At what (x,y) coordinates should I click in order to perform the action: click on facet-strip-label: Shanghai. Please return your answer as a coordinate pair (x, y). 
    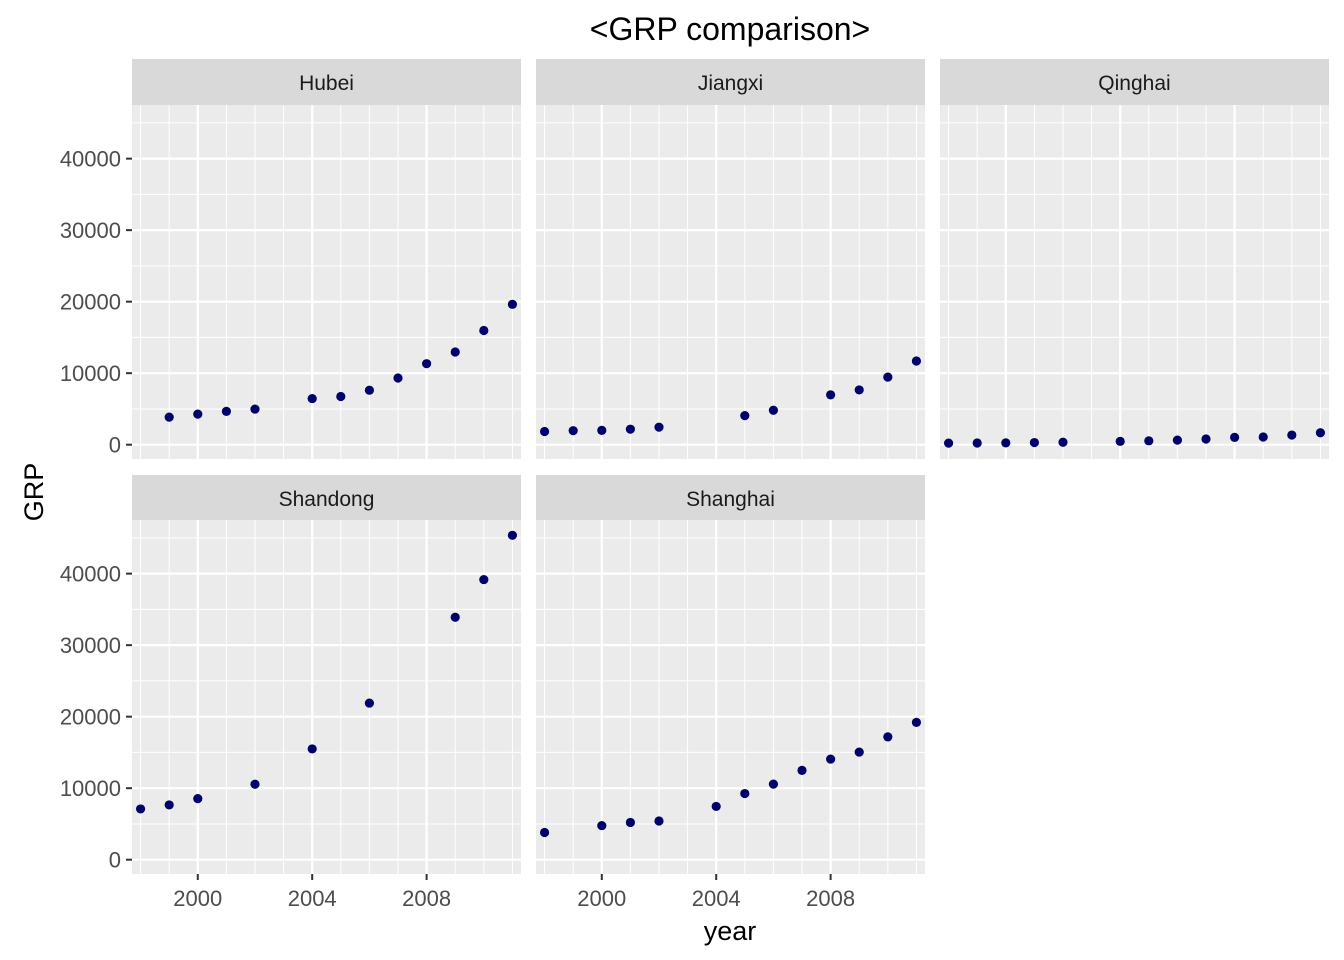
    Looking at the image, I should click on (730, 499).